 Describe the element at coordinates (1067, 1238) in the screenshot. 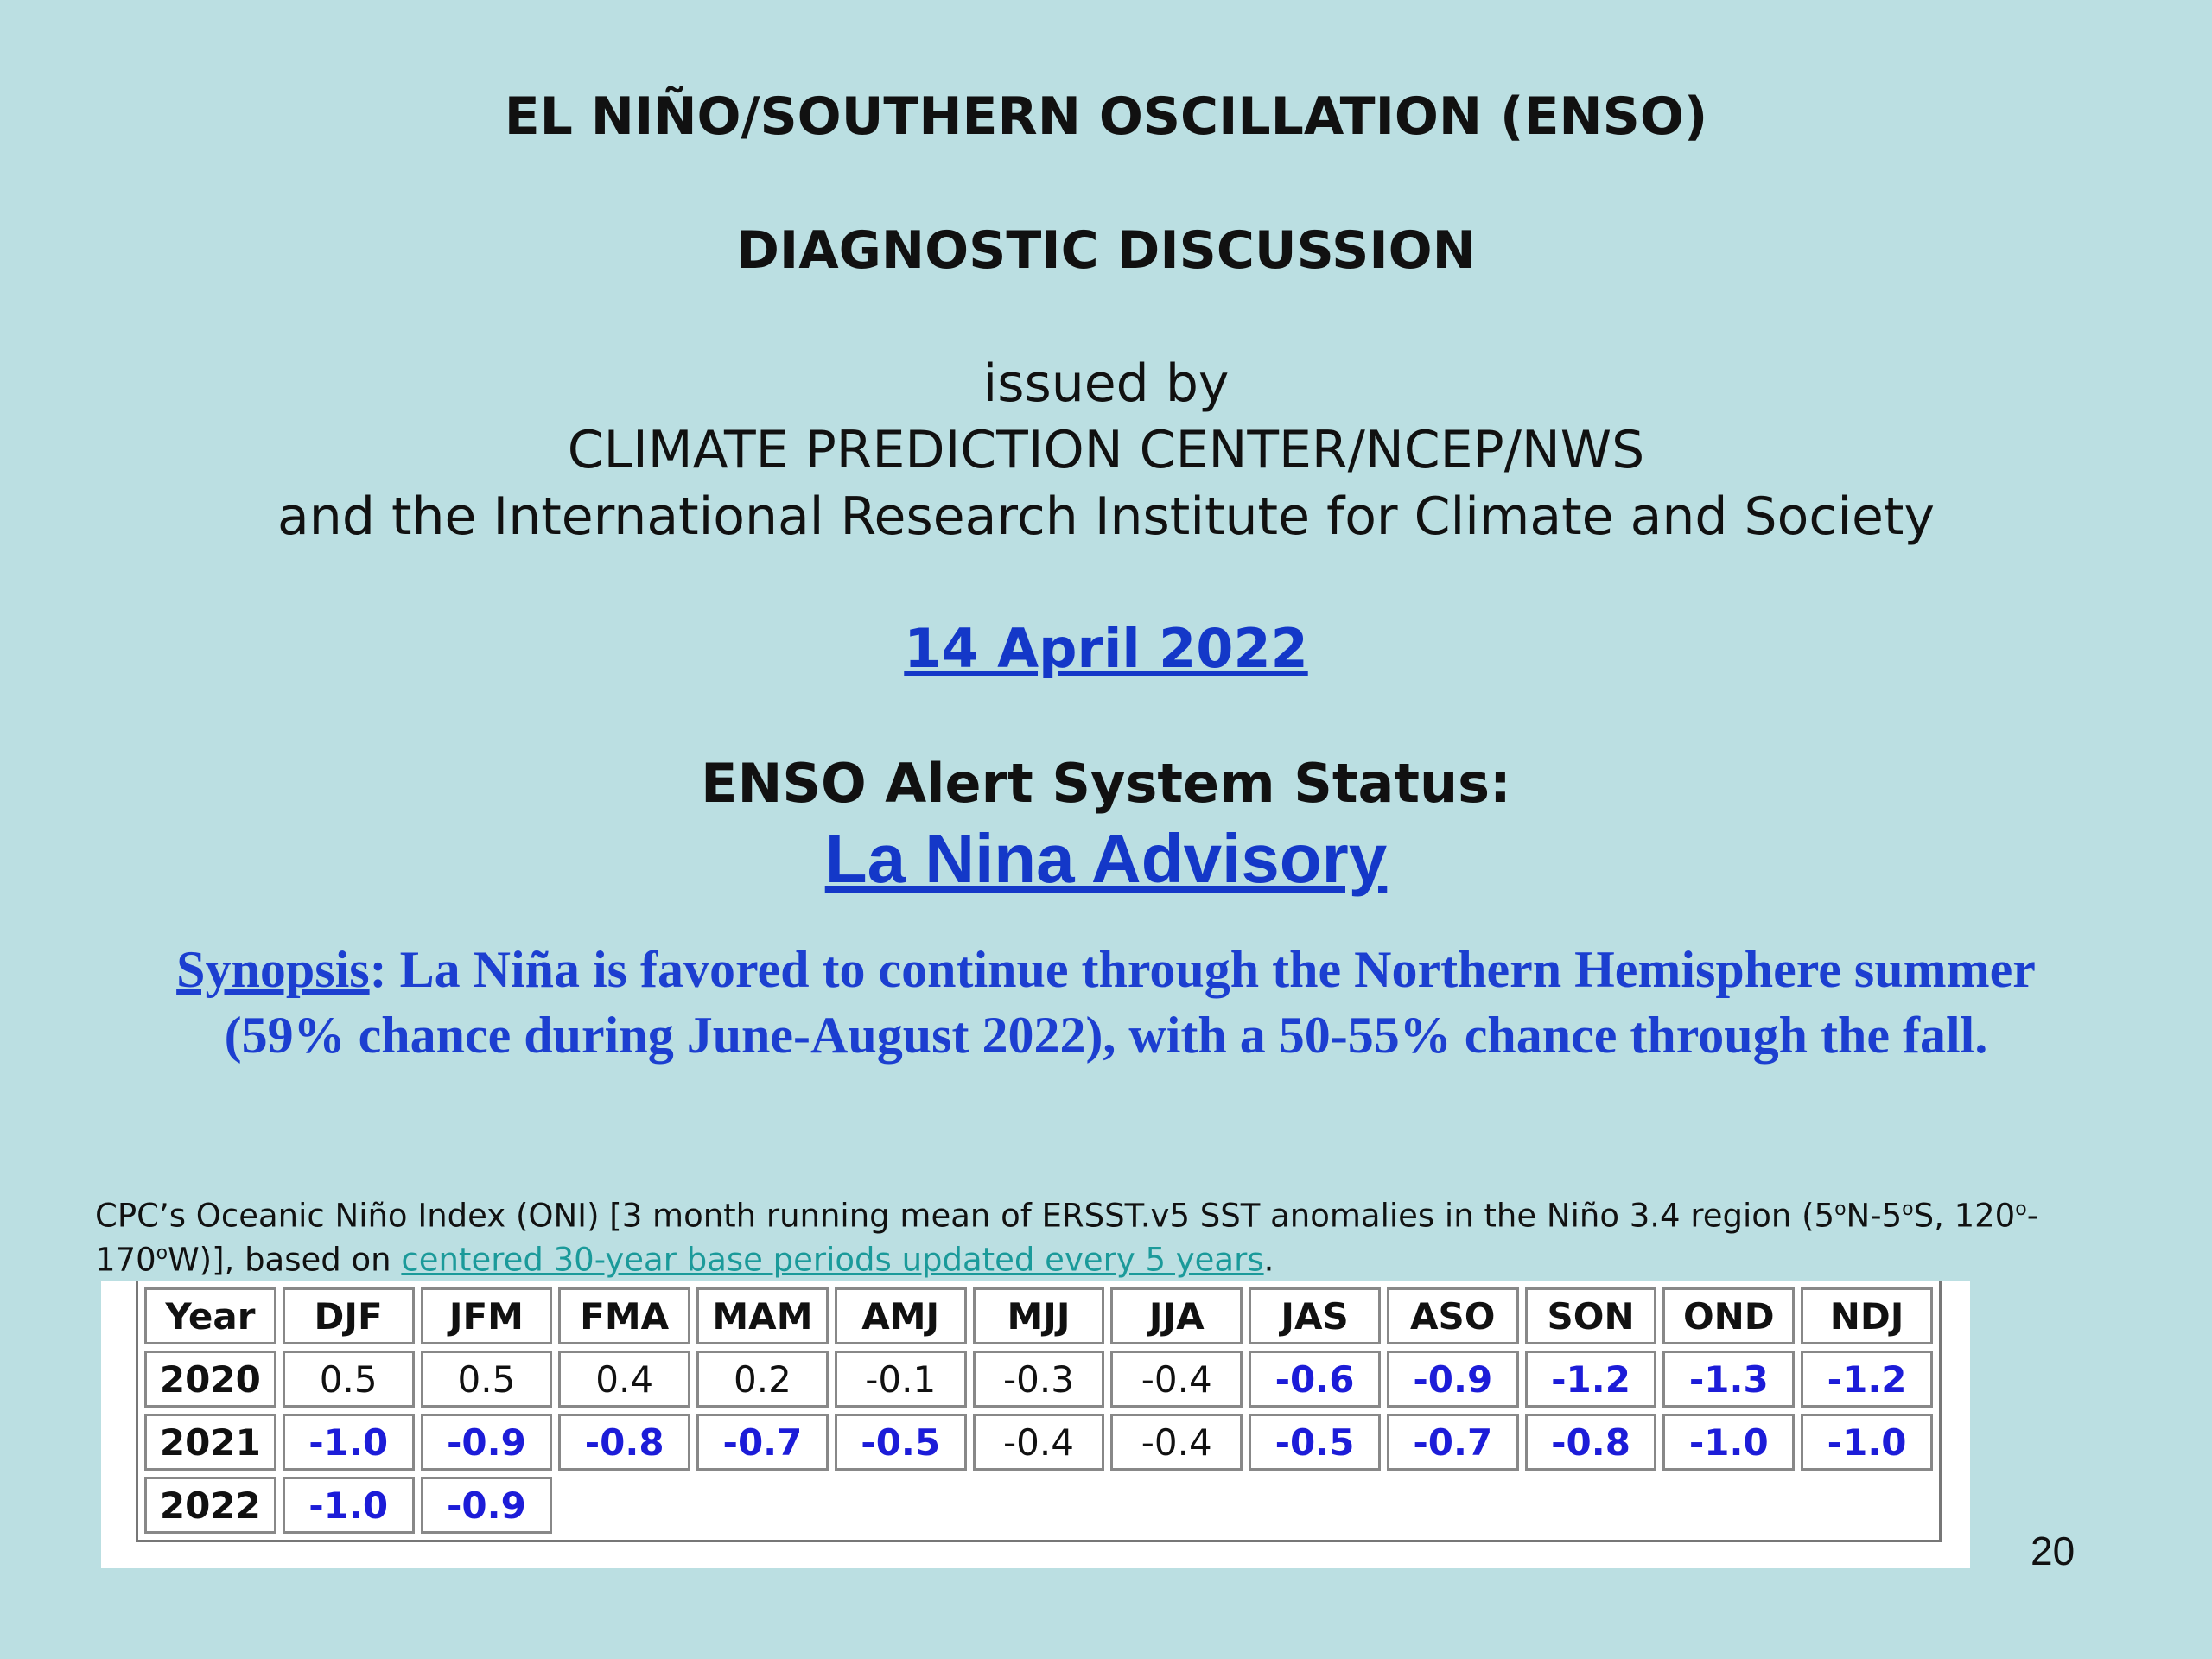

I see `note-text: -170` at that location.